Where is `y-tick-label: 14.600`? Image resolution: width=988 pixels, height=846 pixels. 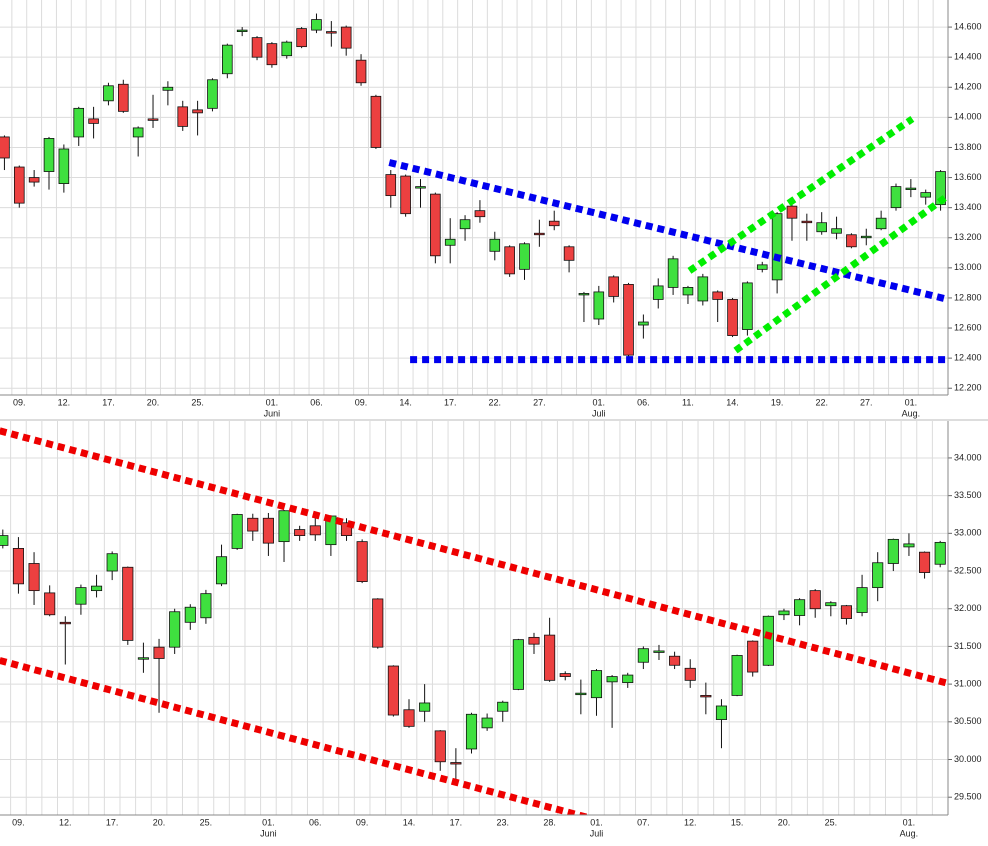
y-tick-label: 14.600 is located at coordinates (968, 26).